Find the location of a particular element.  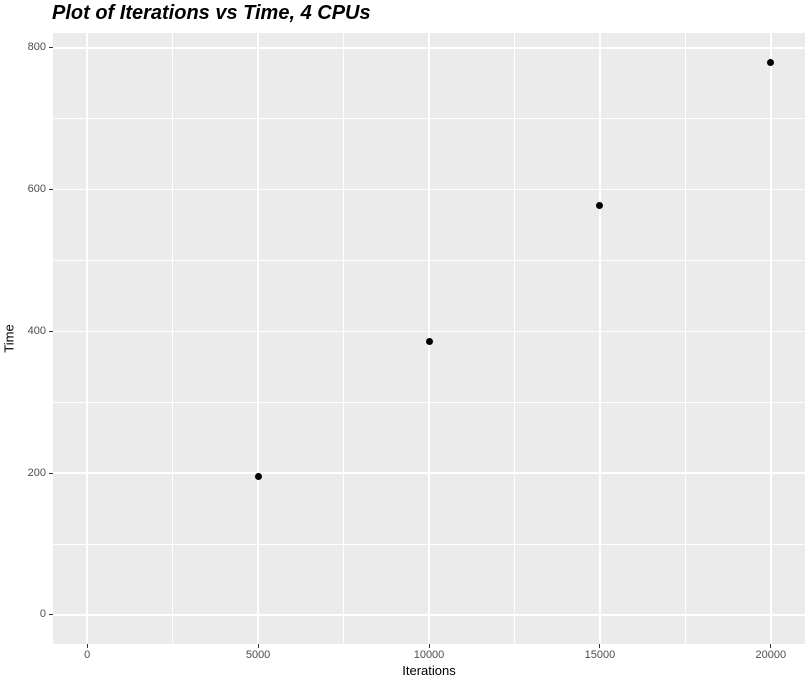

x-tick-label: 0 is located at coordinates (87, 655).